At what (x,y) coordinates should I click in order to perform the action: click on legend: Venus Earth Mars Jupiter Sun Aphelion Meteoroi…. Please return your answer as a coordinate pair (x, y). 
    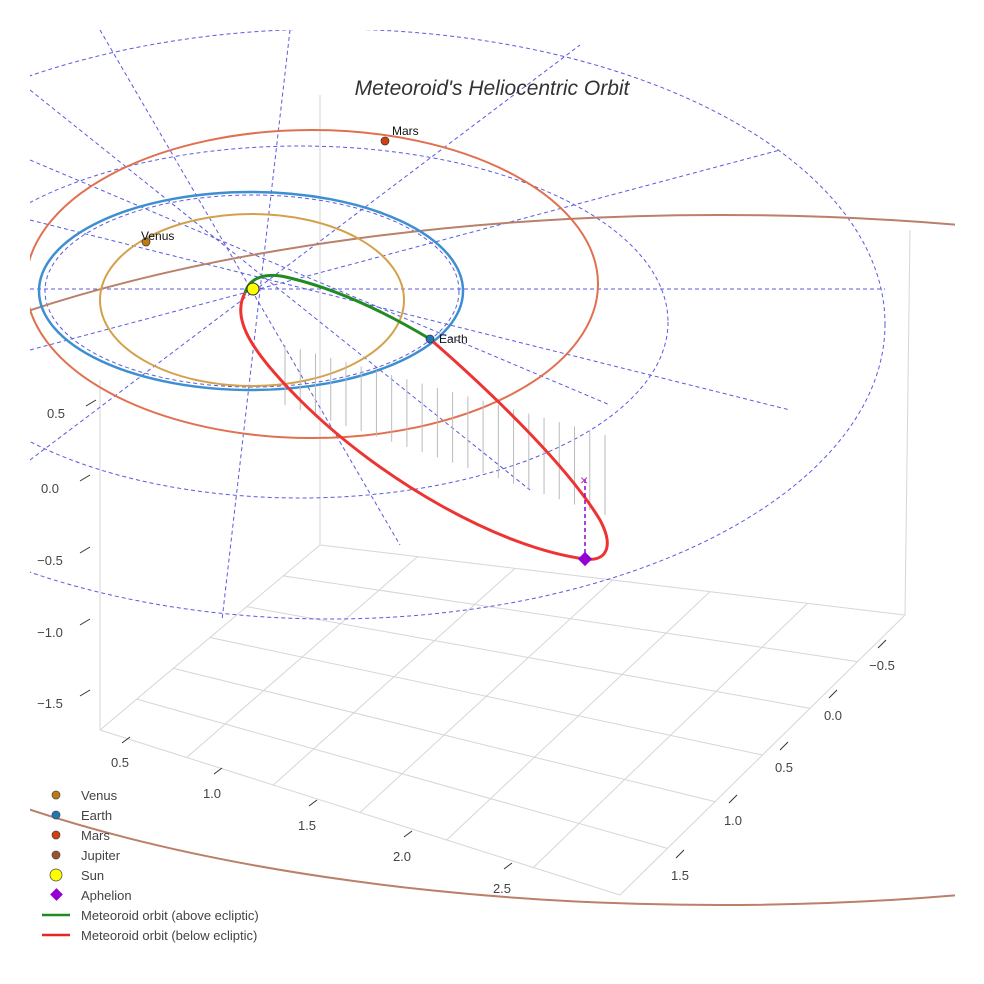
    Looking at the image, I should click on (150, 865).